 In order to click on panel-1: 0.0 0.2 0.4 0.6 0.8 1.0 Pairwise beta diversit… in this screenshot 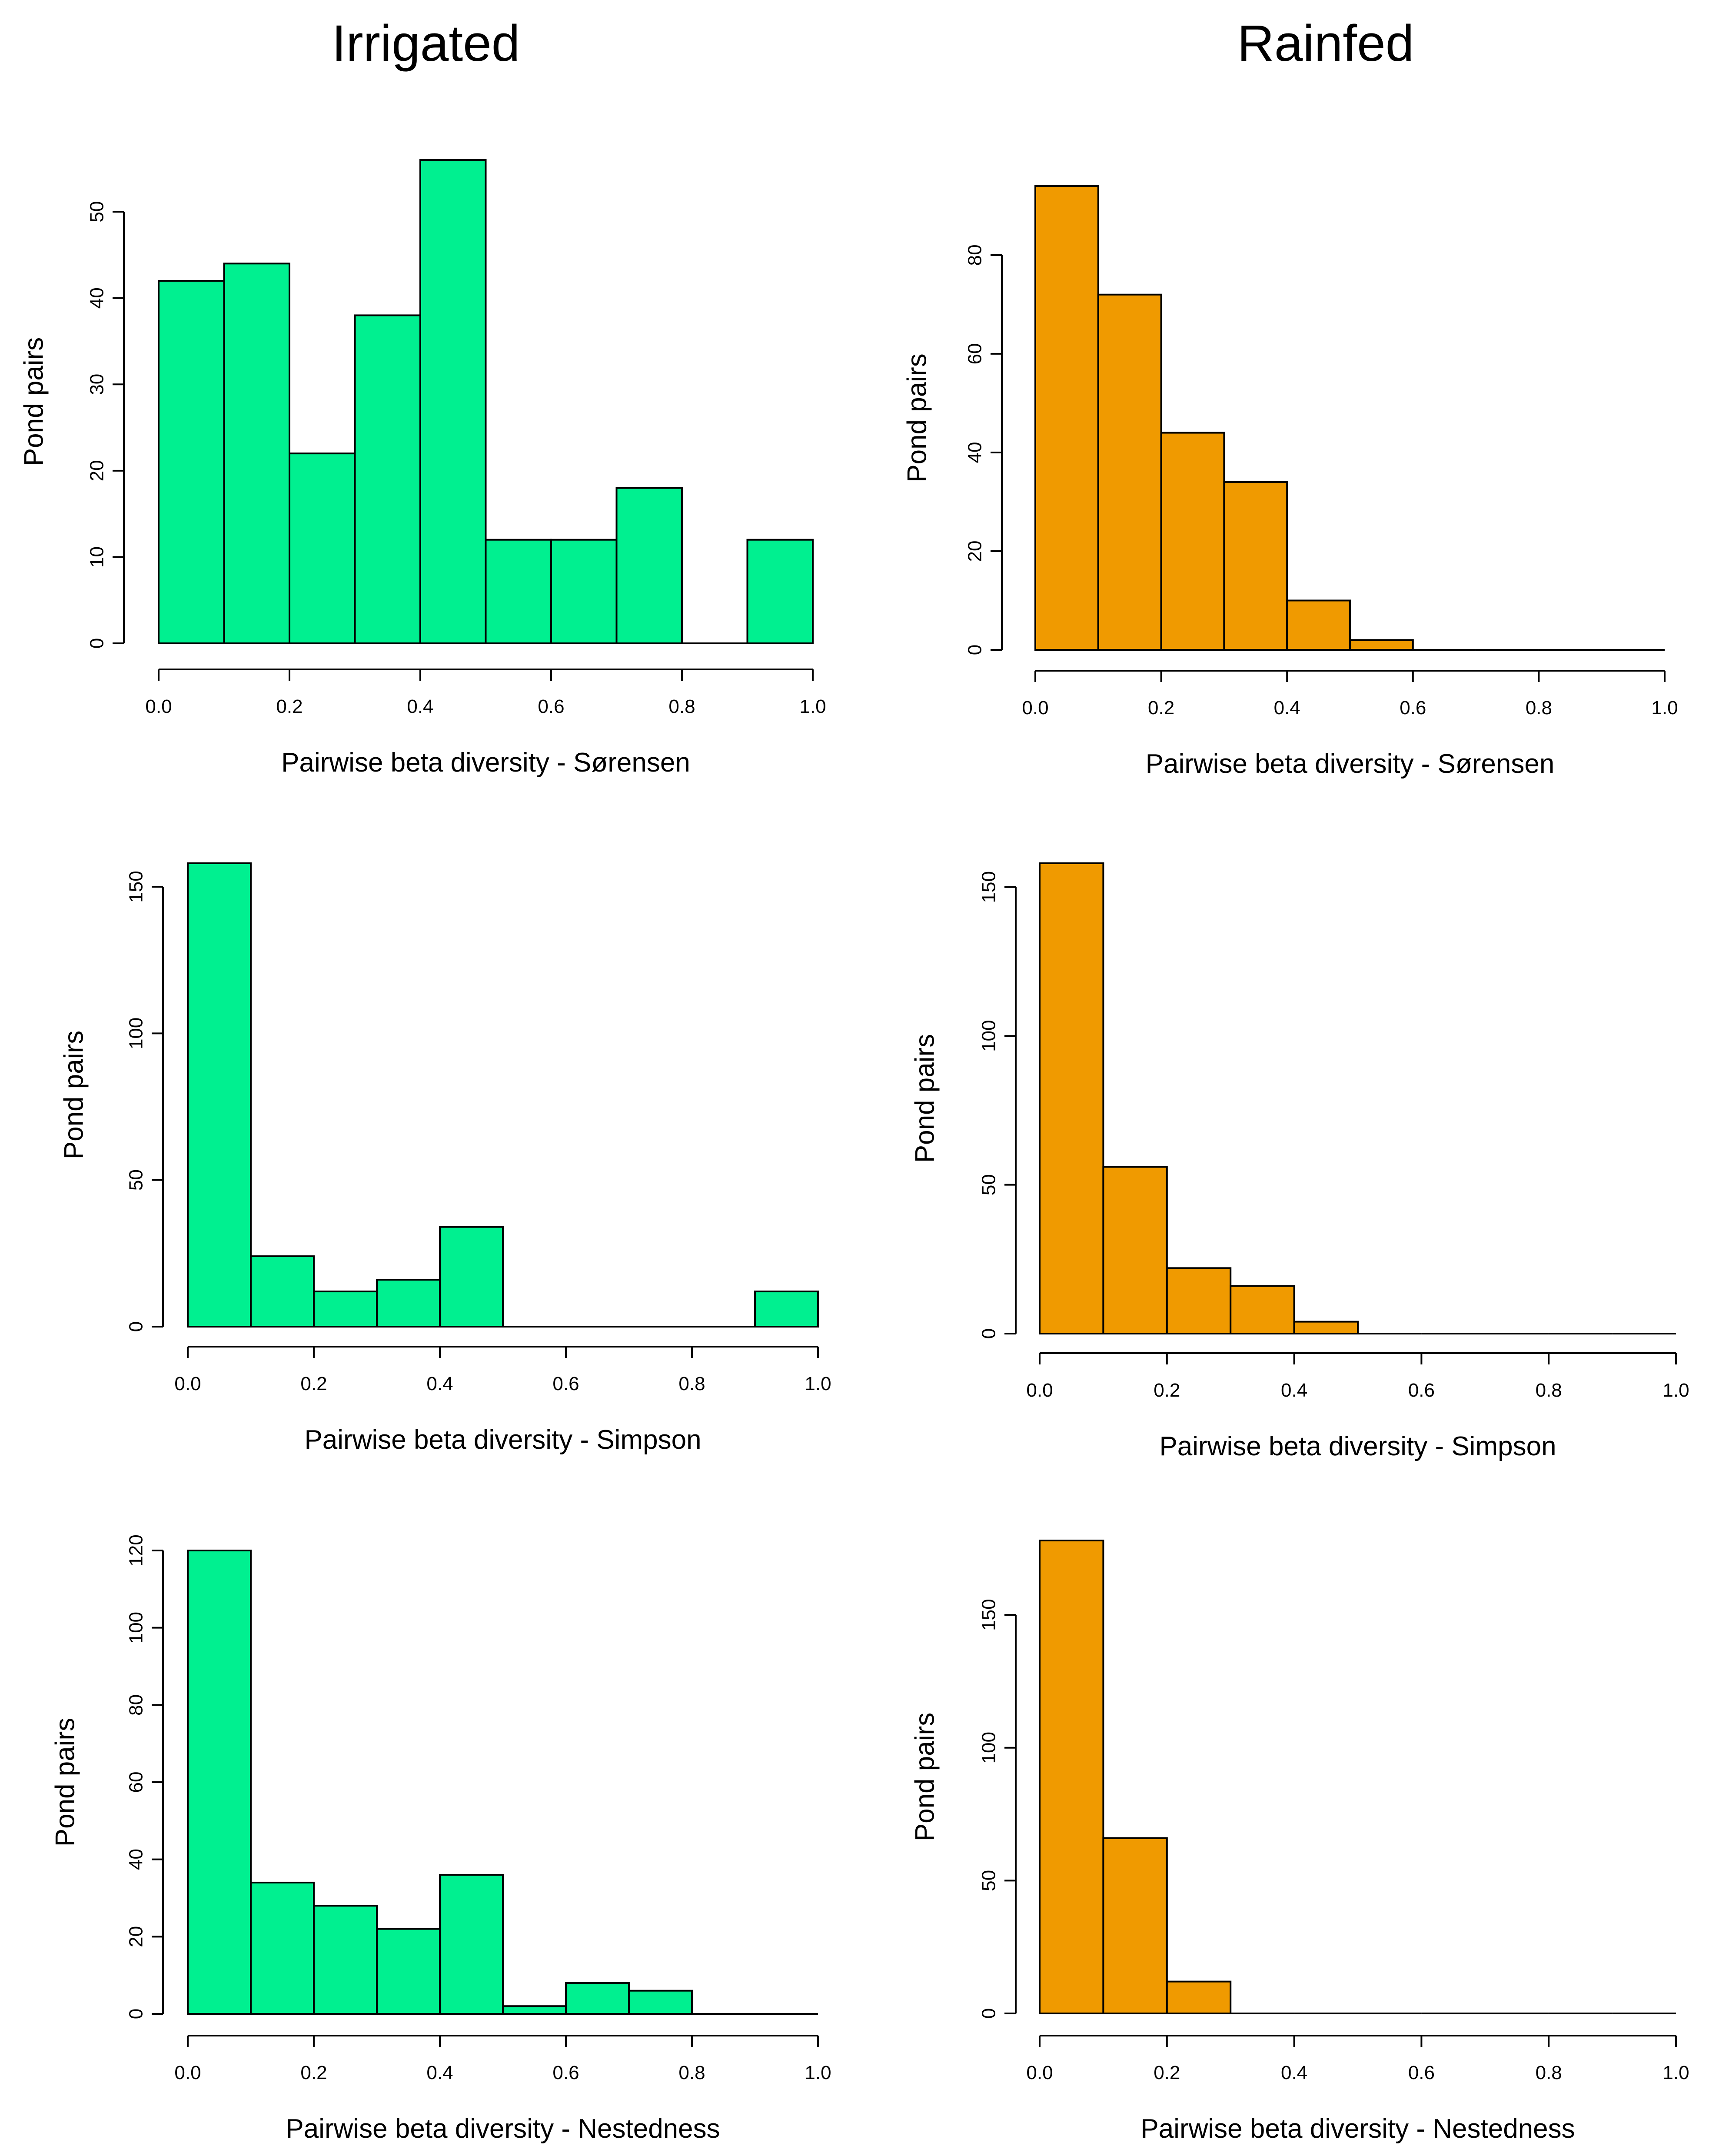, I will do `click(1290, 482)`.